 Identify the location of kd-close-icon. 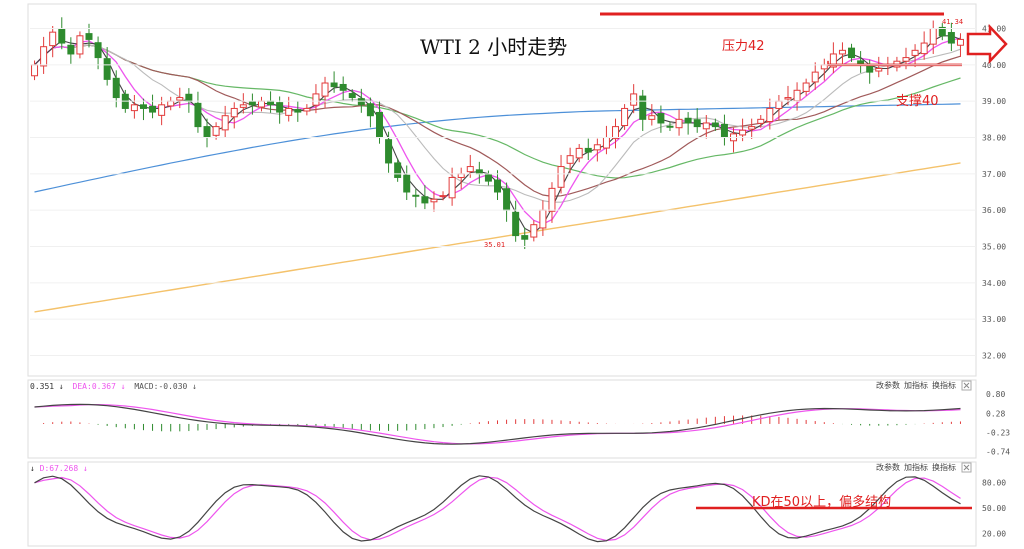
(966, 467).